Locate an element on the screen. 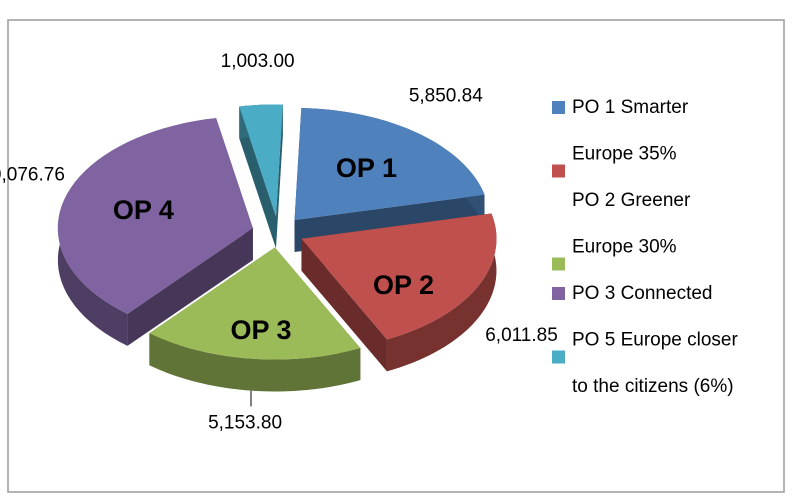 The height and width of the screenshot is (502, 793). slice-label: OP 2 is located at coordinates (403, 285).